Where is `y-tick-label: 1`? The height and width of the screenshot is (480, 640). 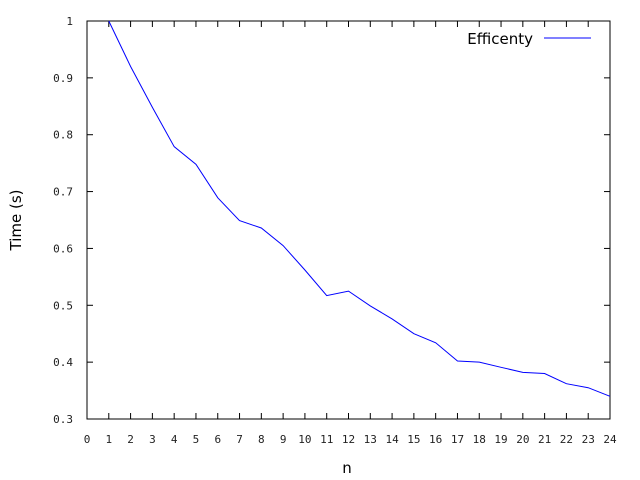 y-tick-label: 1 is located at coordinates (69, 21).